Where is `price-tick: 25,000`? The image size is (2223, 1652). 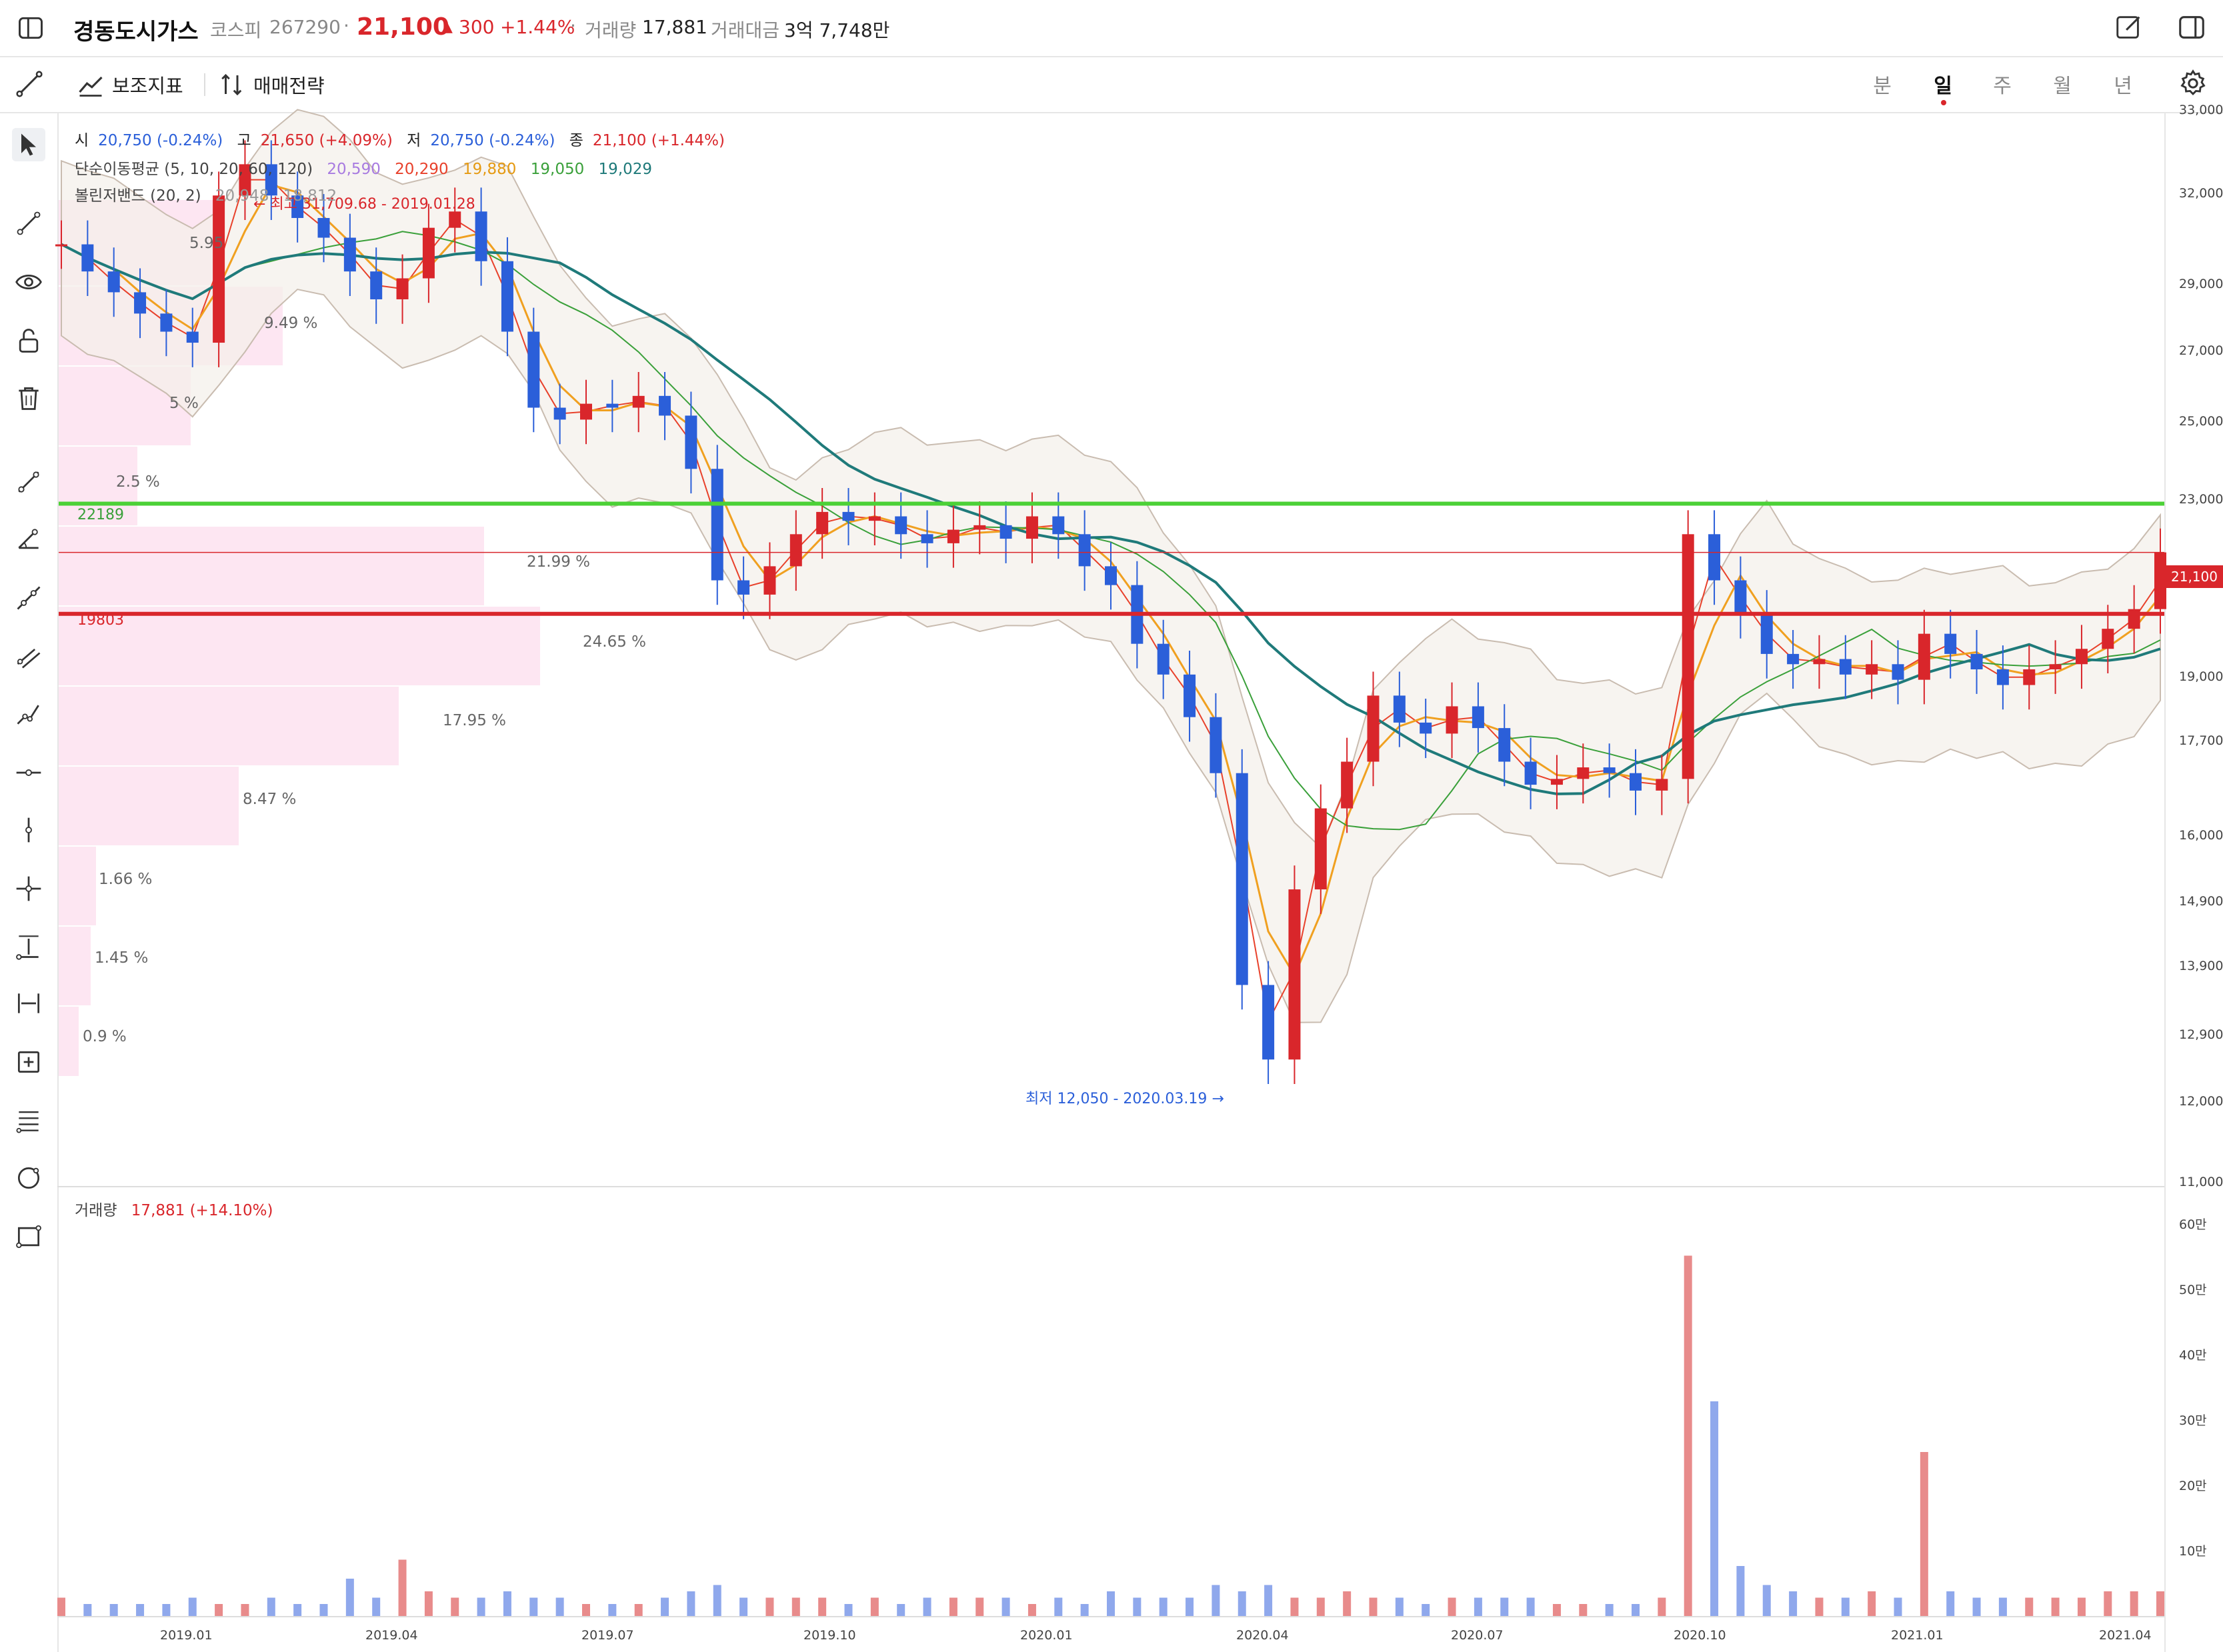 price-tick: 25,000 is located at coordinates (2201, 421).